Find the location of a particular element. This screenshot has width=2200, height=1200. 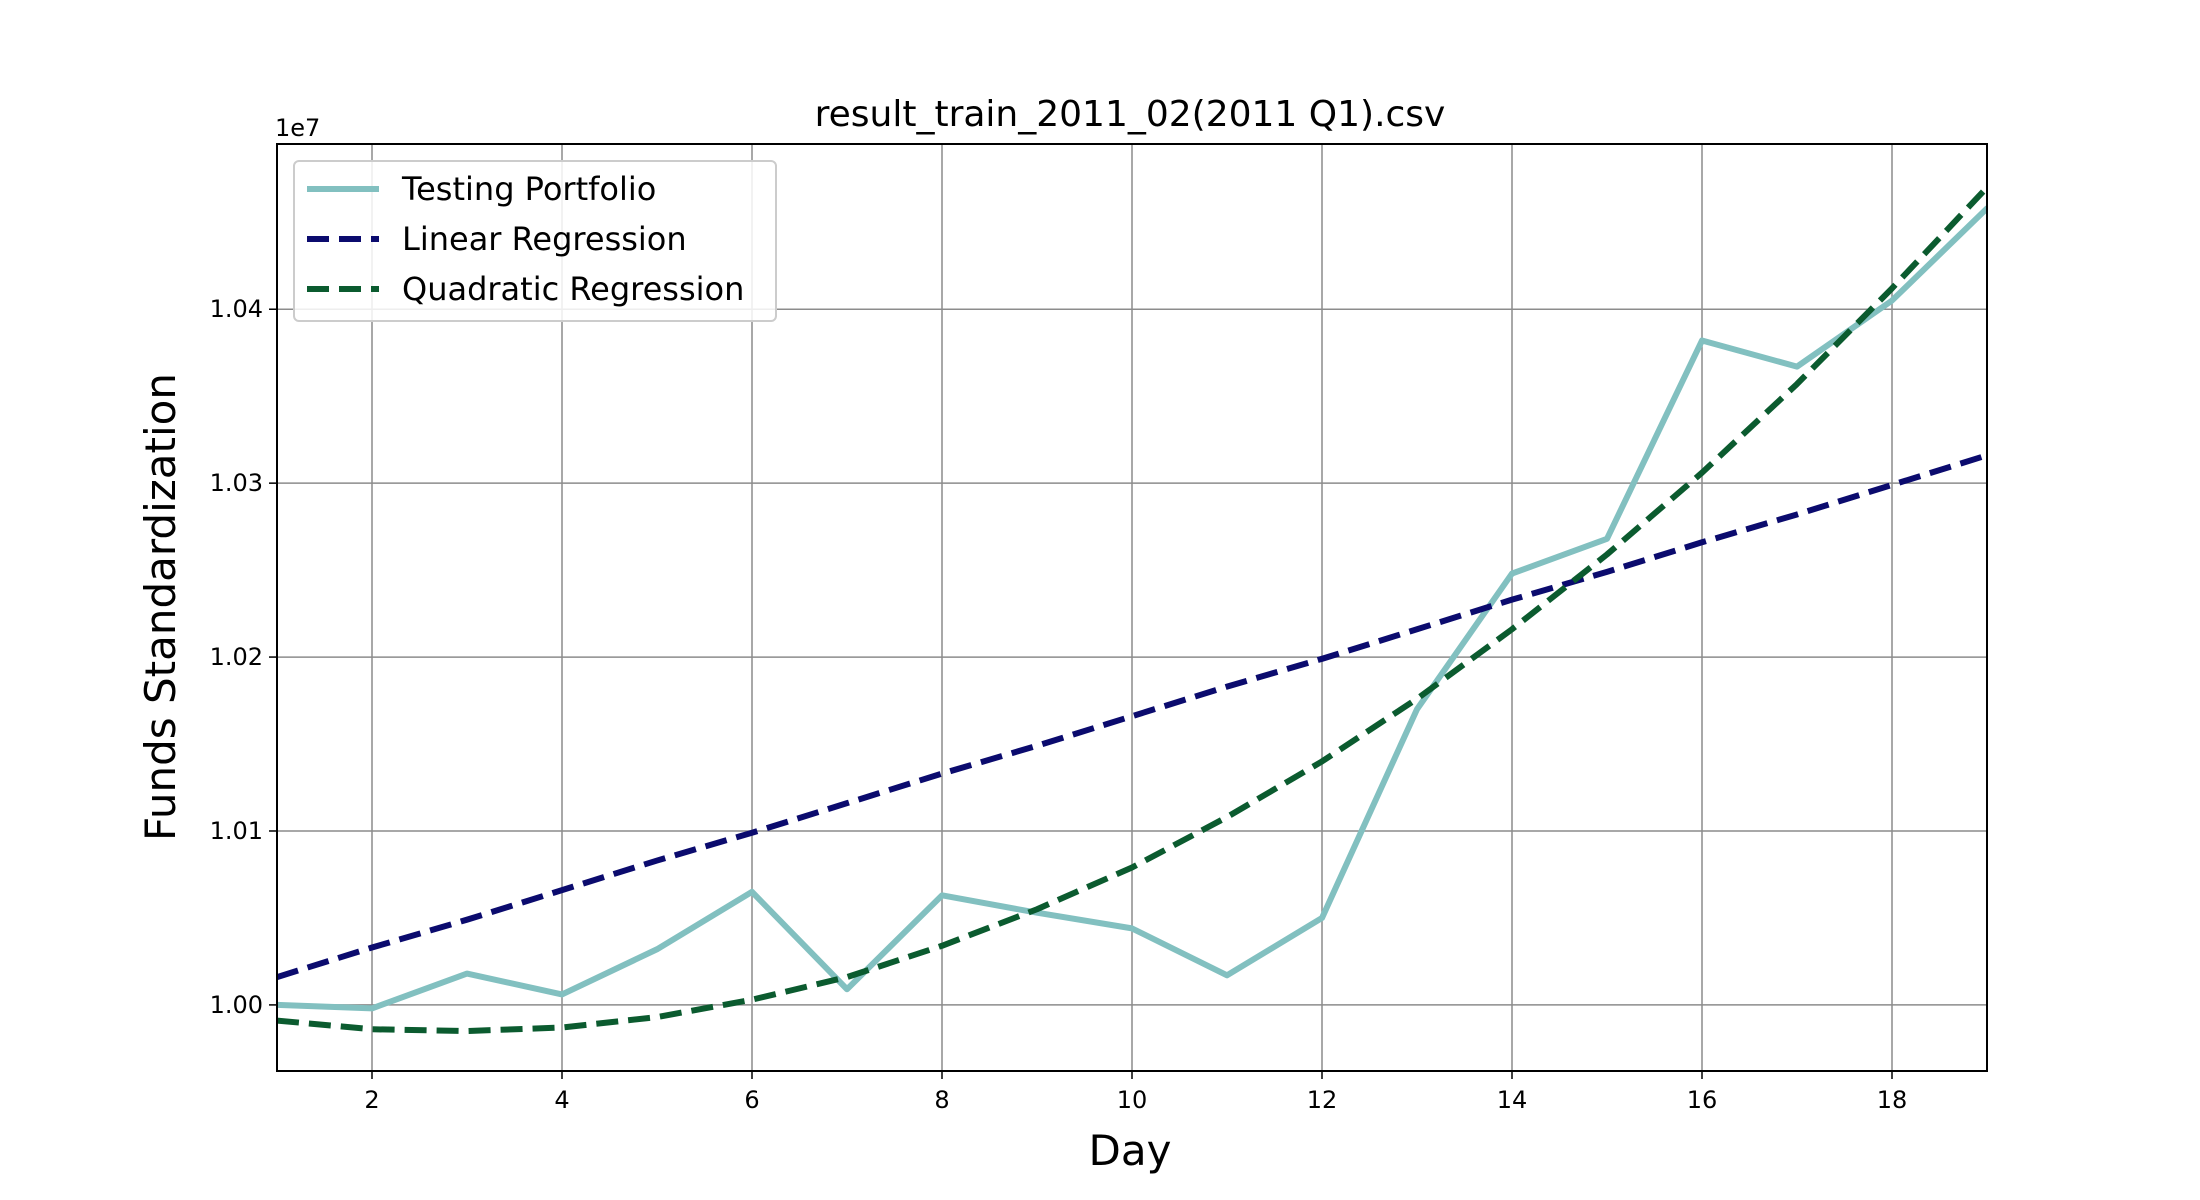

legend-label: Linear Regression is located at coordinates (544, 239).